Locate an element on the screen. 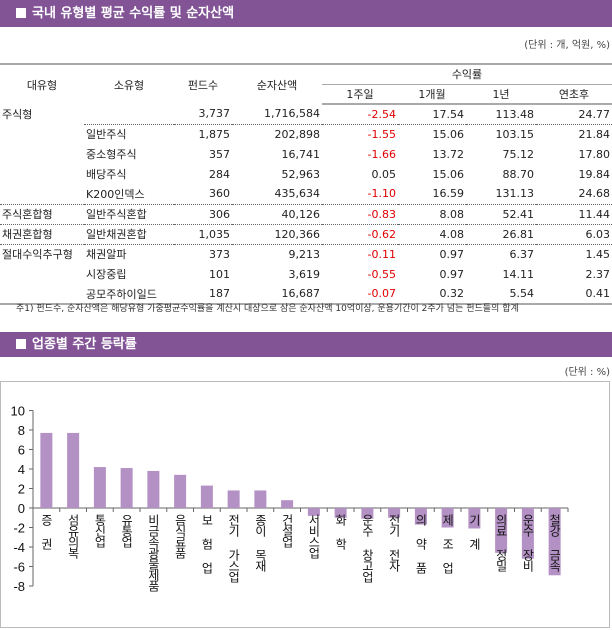 The image size is (612, 630). header-assets: 순자산액 is located at coordinates (277, 84).